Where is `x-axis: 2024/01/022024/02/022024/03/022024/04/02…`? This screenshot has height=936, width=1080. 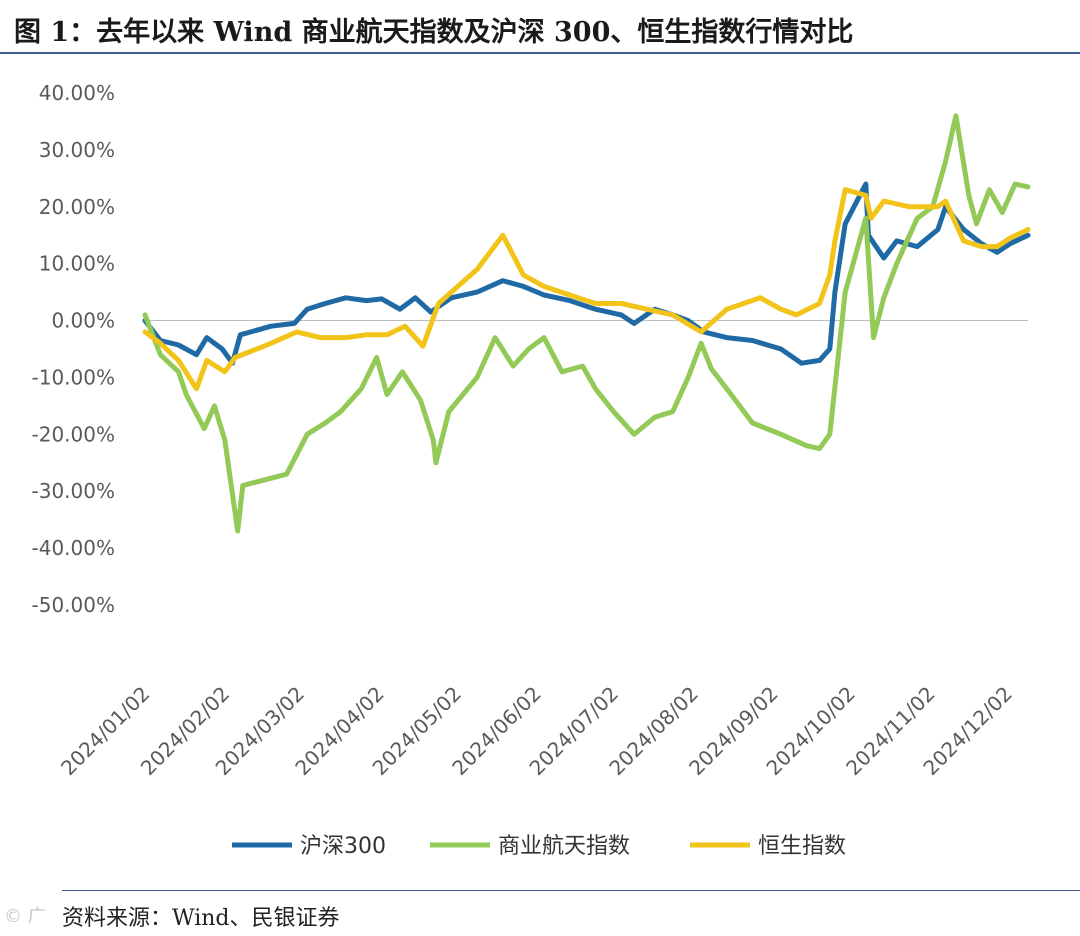 x-axis: 2024/01/022024/02/022024/03/022024/04/02… is located at coordinates (536, 731).